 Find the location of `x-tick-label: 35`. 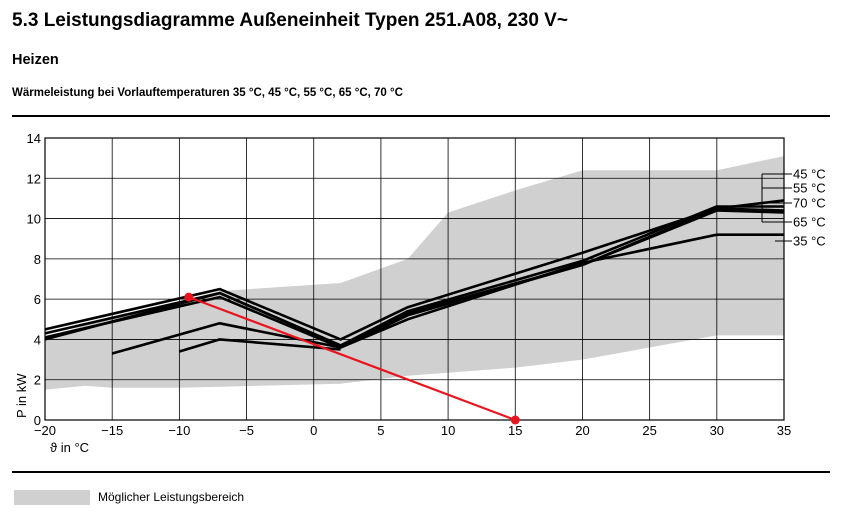

x-tick-label: 35 is located at coordinates (784, 430).